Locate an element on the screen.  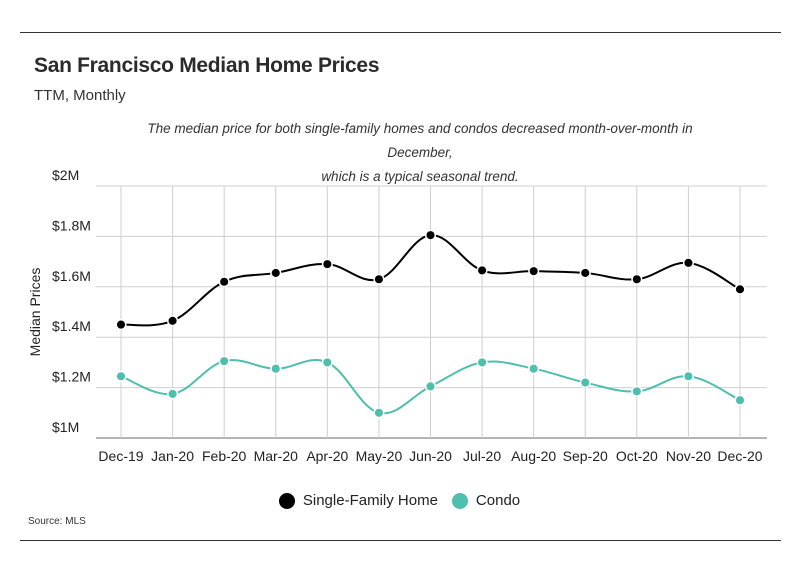
x-tick-label: Oct-20 is located at coordinates (637, 456).